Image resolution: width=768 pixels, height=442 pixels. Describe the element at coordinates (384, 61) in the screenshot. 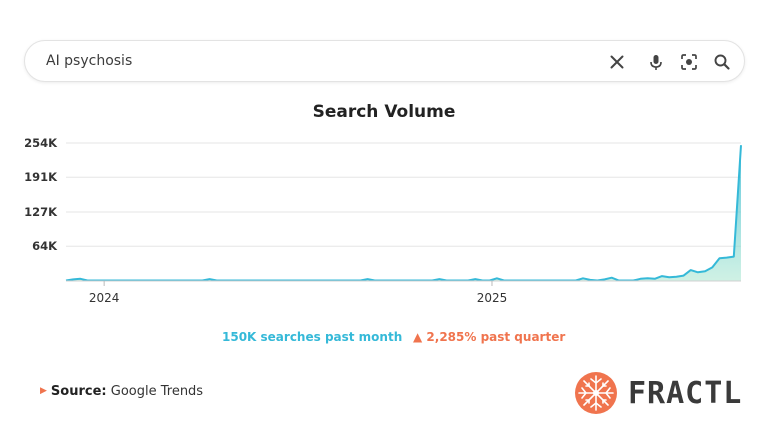

I see `search-bar: AI psychosis` at that location.